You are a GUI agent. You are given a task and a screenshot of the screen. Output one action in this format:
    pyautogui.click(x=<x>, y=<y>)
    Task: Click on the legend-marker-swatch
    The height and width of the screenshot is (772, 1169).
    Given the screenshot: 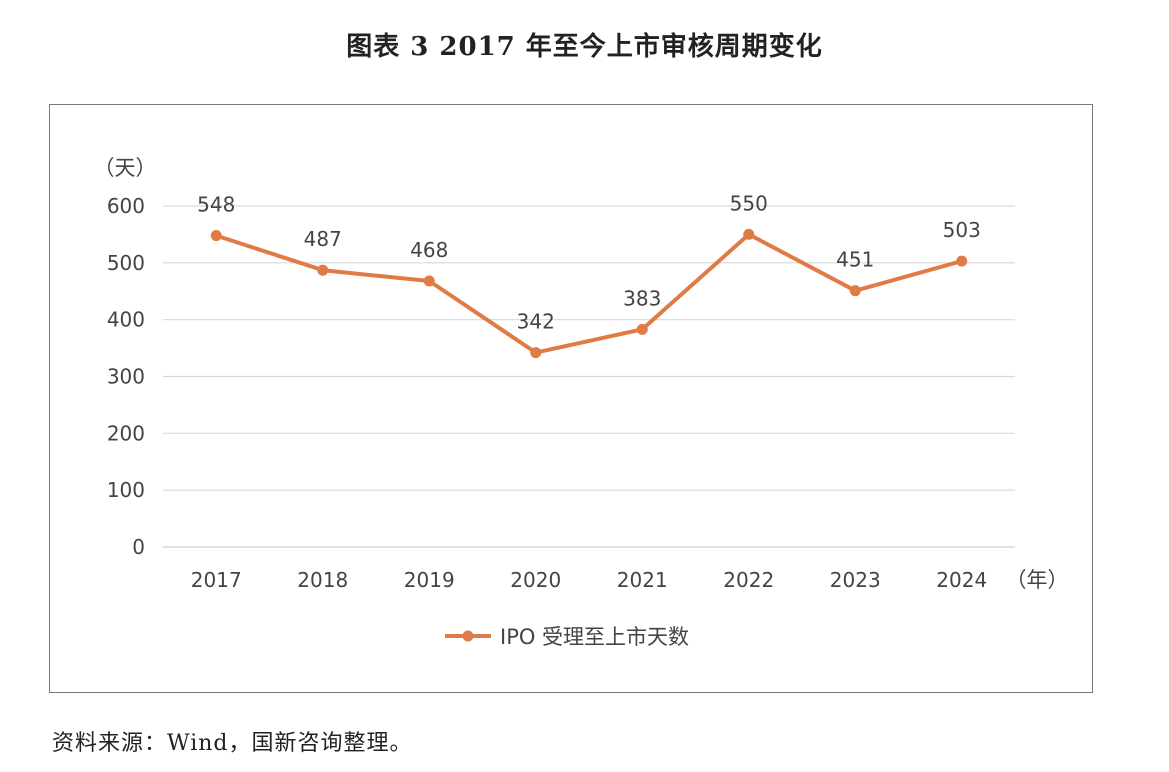 What is the action you would take?
    pyautogui.click(x=468, y=636)
    